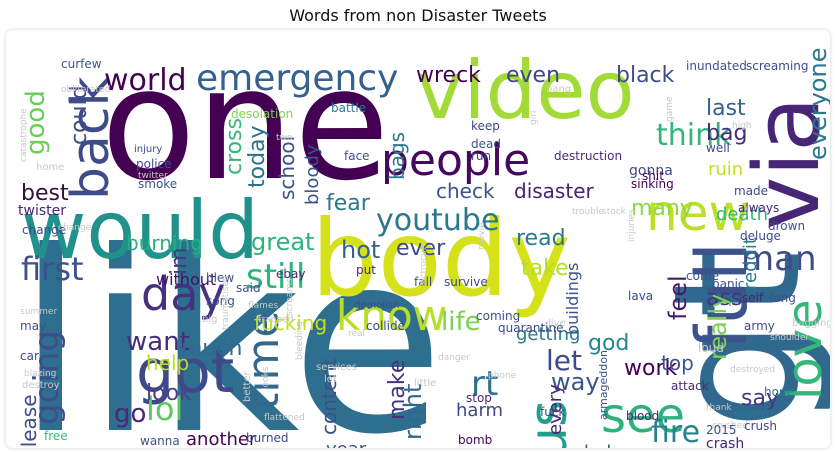 The image size is (836, 452). What do you see at coordinates (448, 75) in the screenshot?
I see `word-wreck: wreck` at bounding box center [448, 75].